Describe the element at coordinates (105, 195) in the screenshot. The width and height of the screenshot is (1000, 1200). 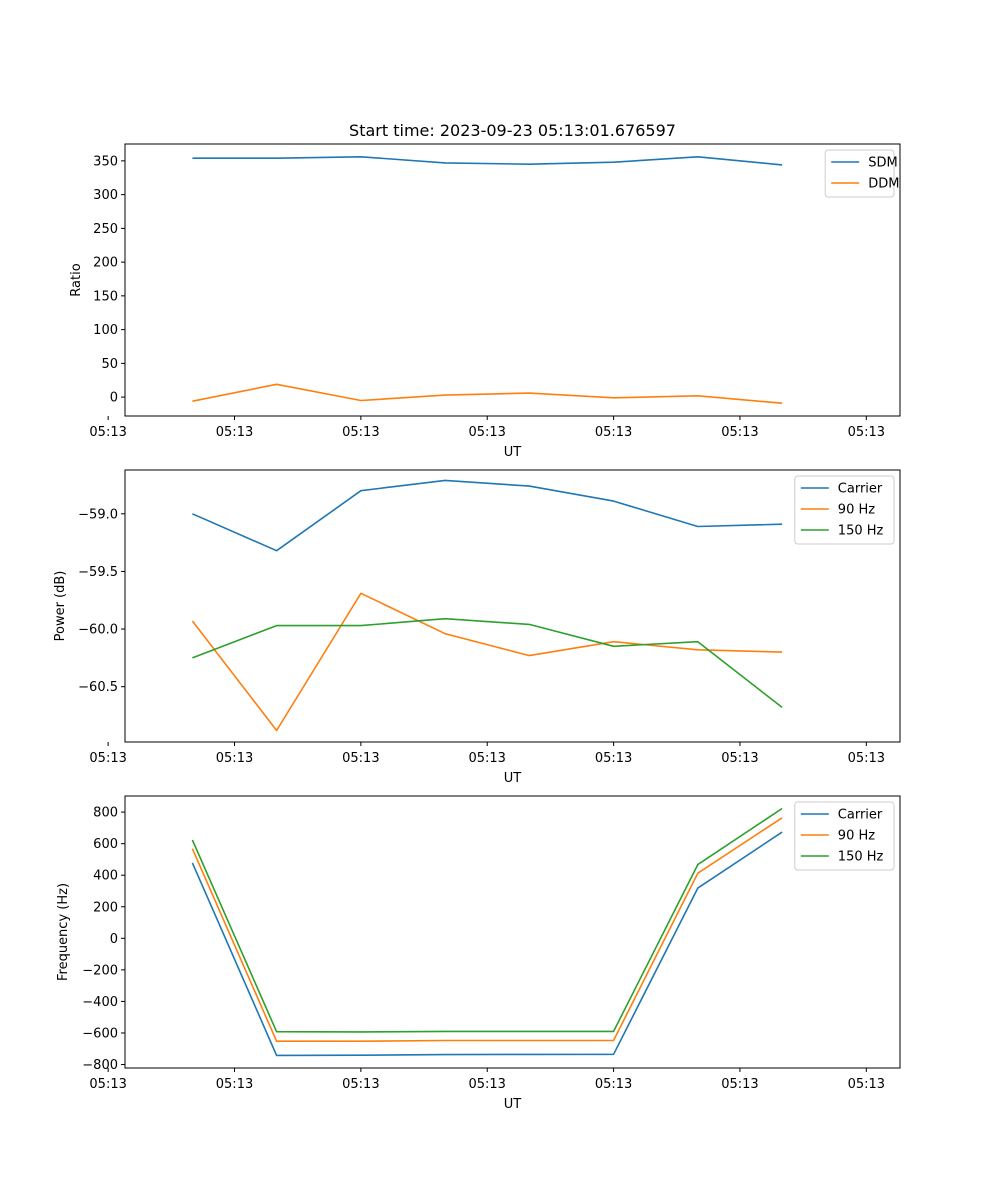
I see `y-tick-label: 300` at that location.